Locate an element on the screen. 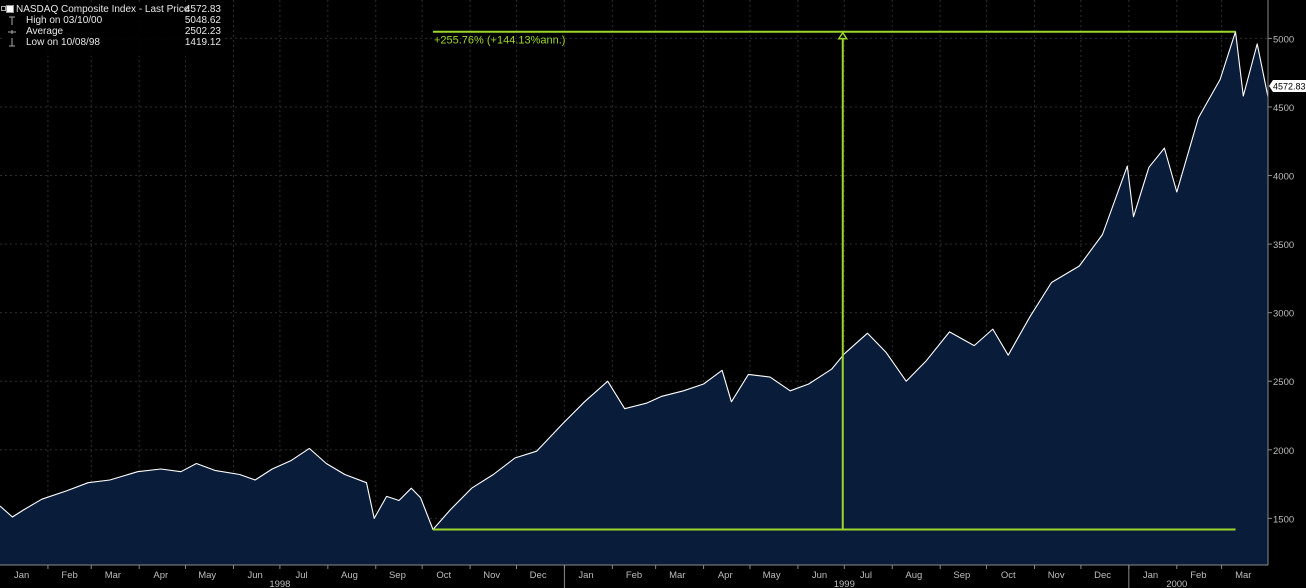  legend-high-value: 5048.62 is located at coordinates (202, 20).